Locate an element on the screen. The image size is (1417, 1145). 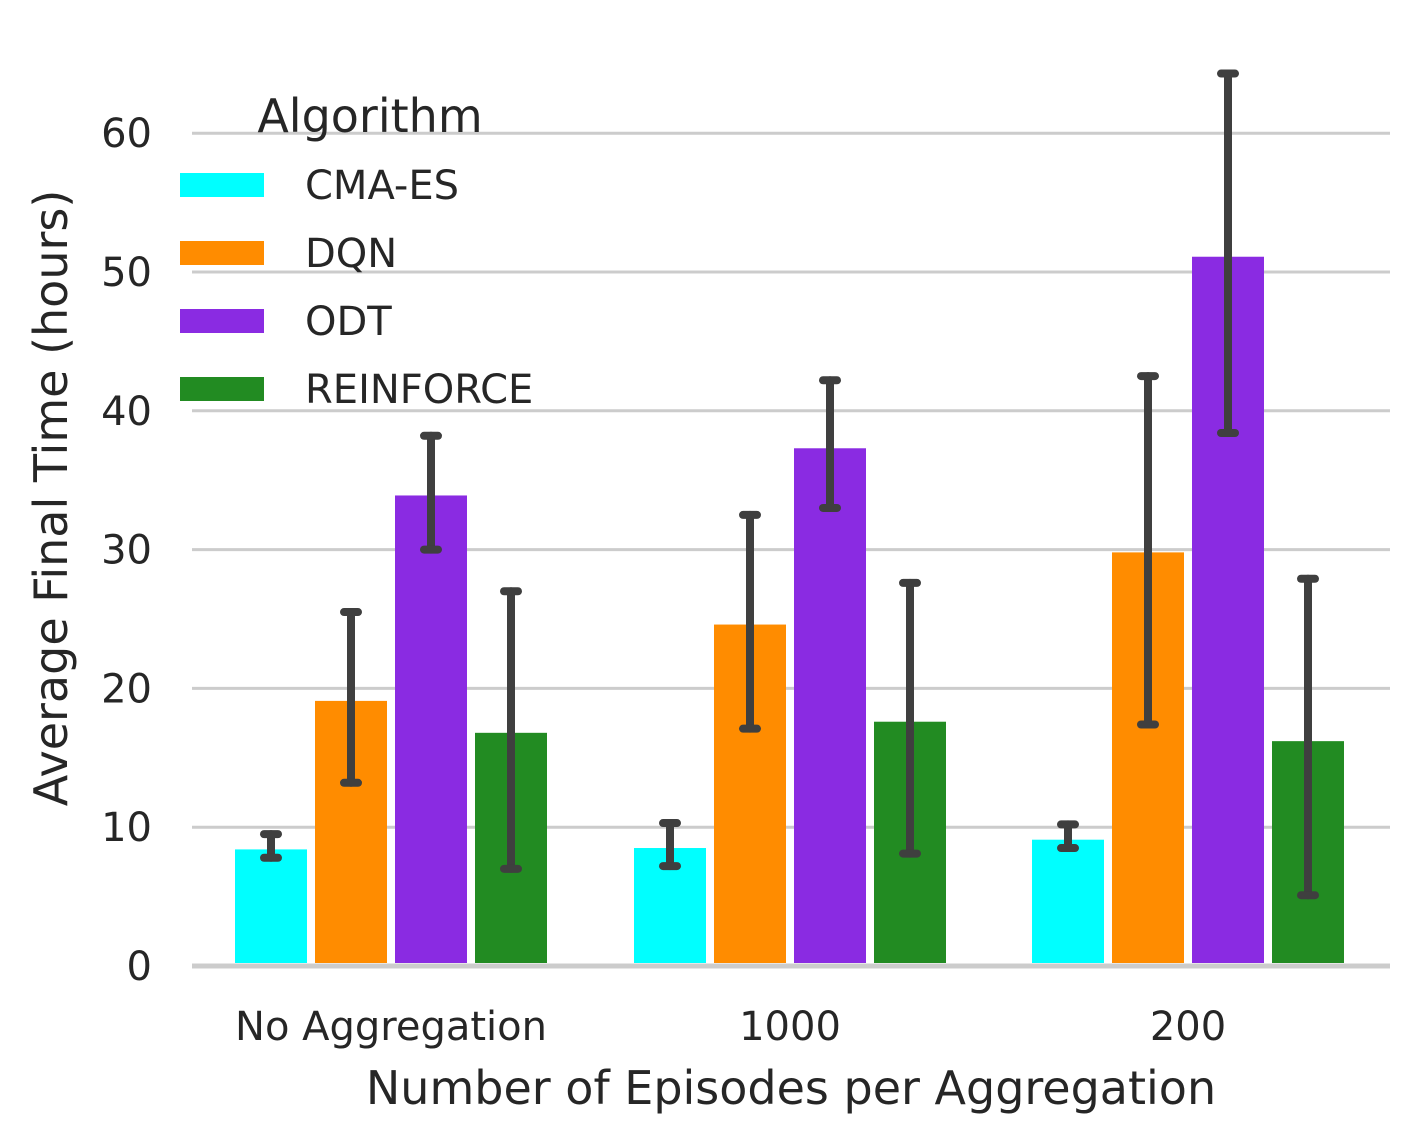
x-tick-label-1000: 1000 is located at coordinates (790, 1027).